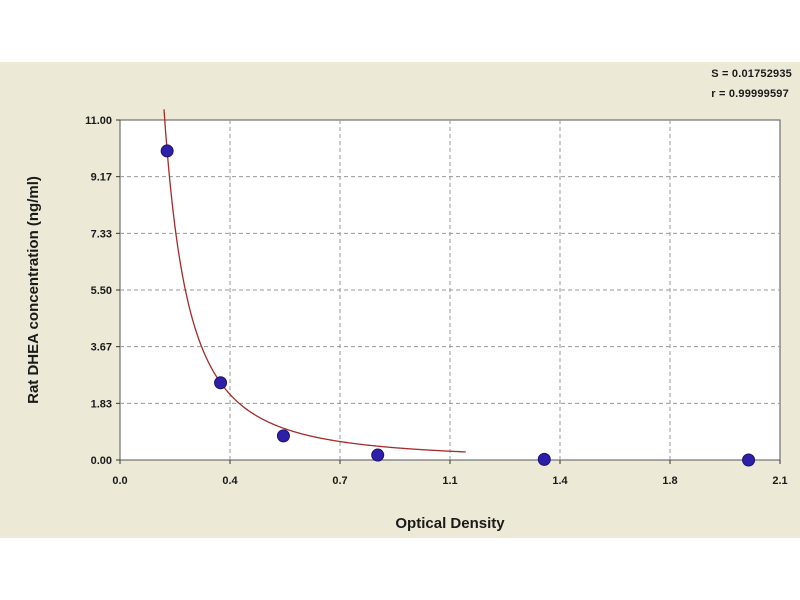 This screenshot has height=600, width=800. What do you see at coordinates (119, 481) in the screenshot?
I see `x-tick-label: 0.0` at bounding box center [119, 481].